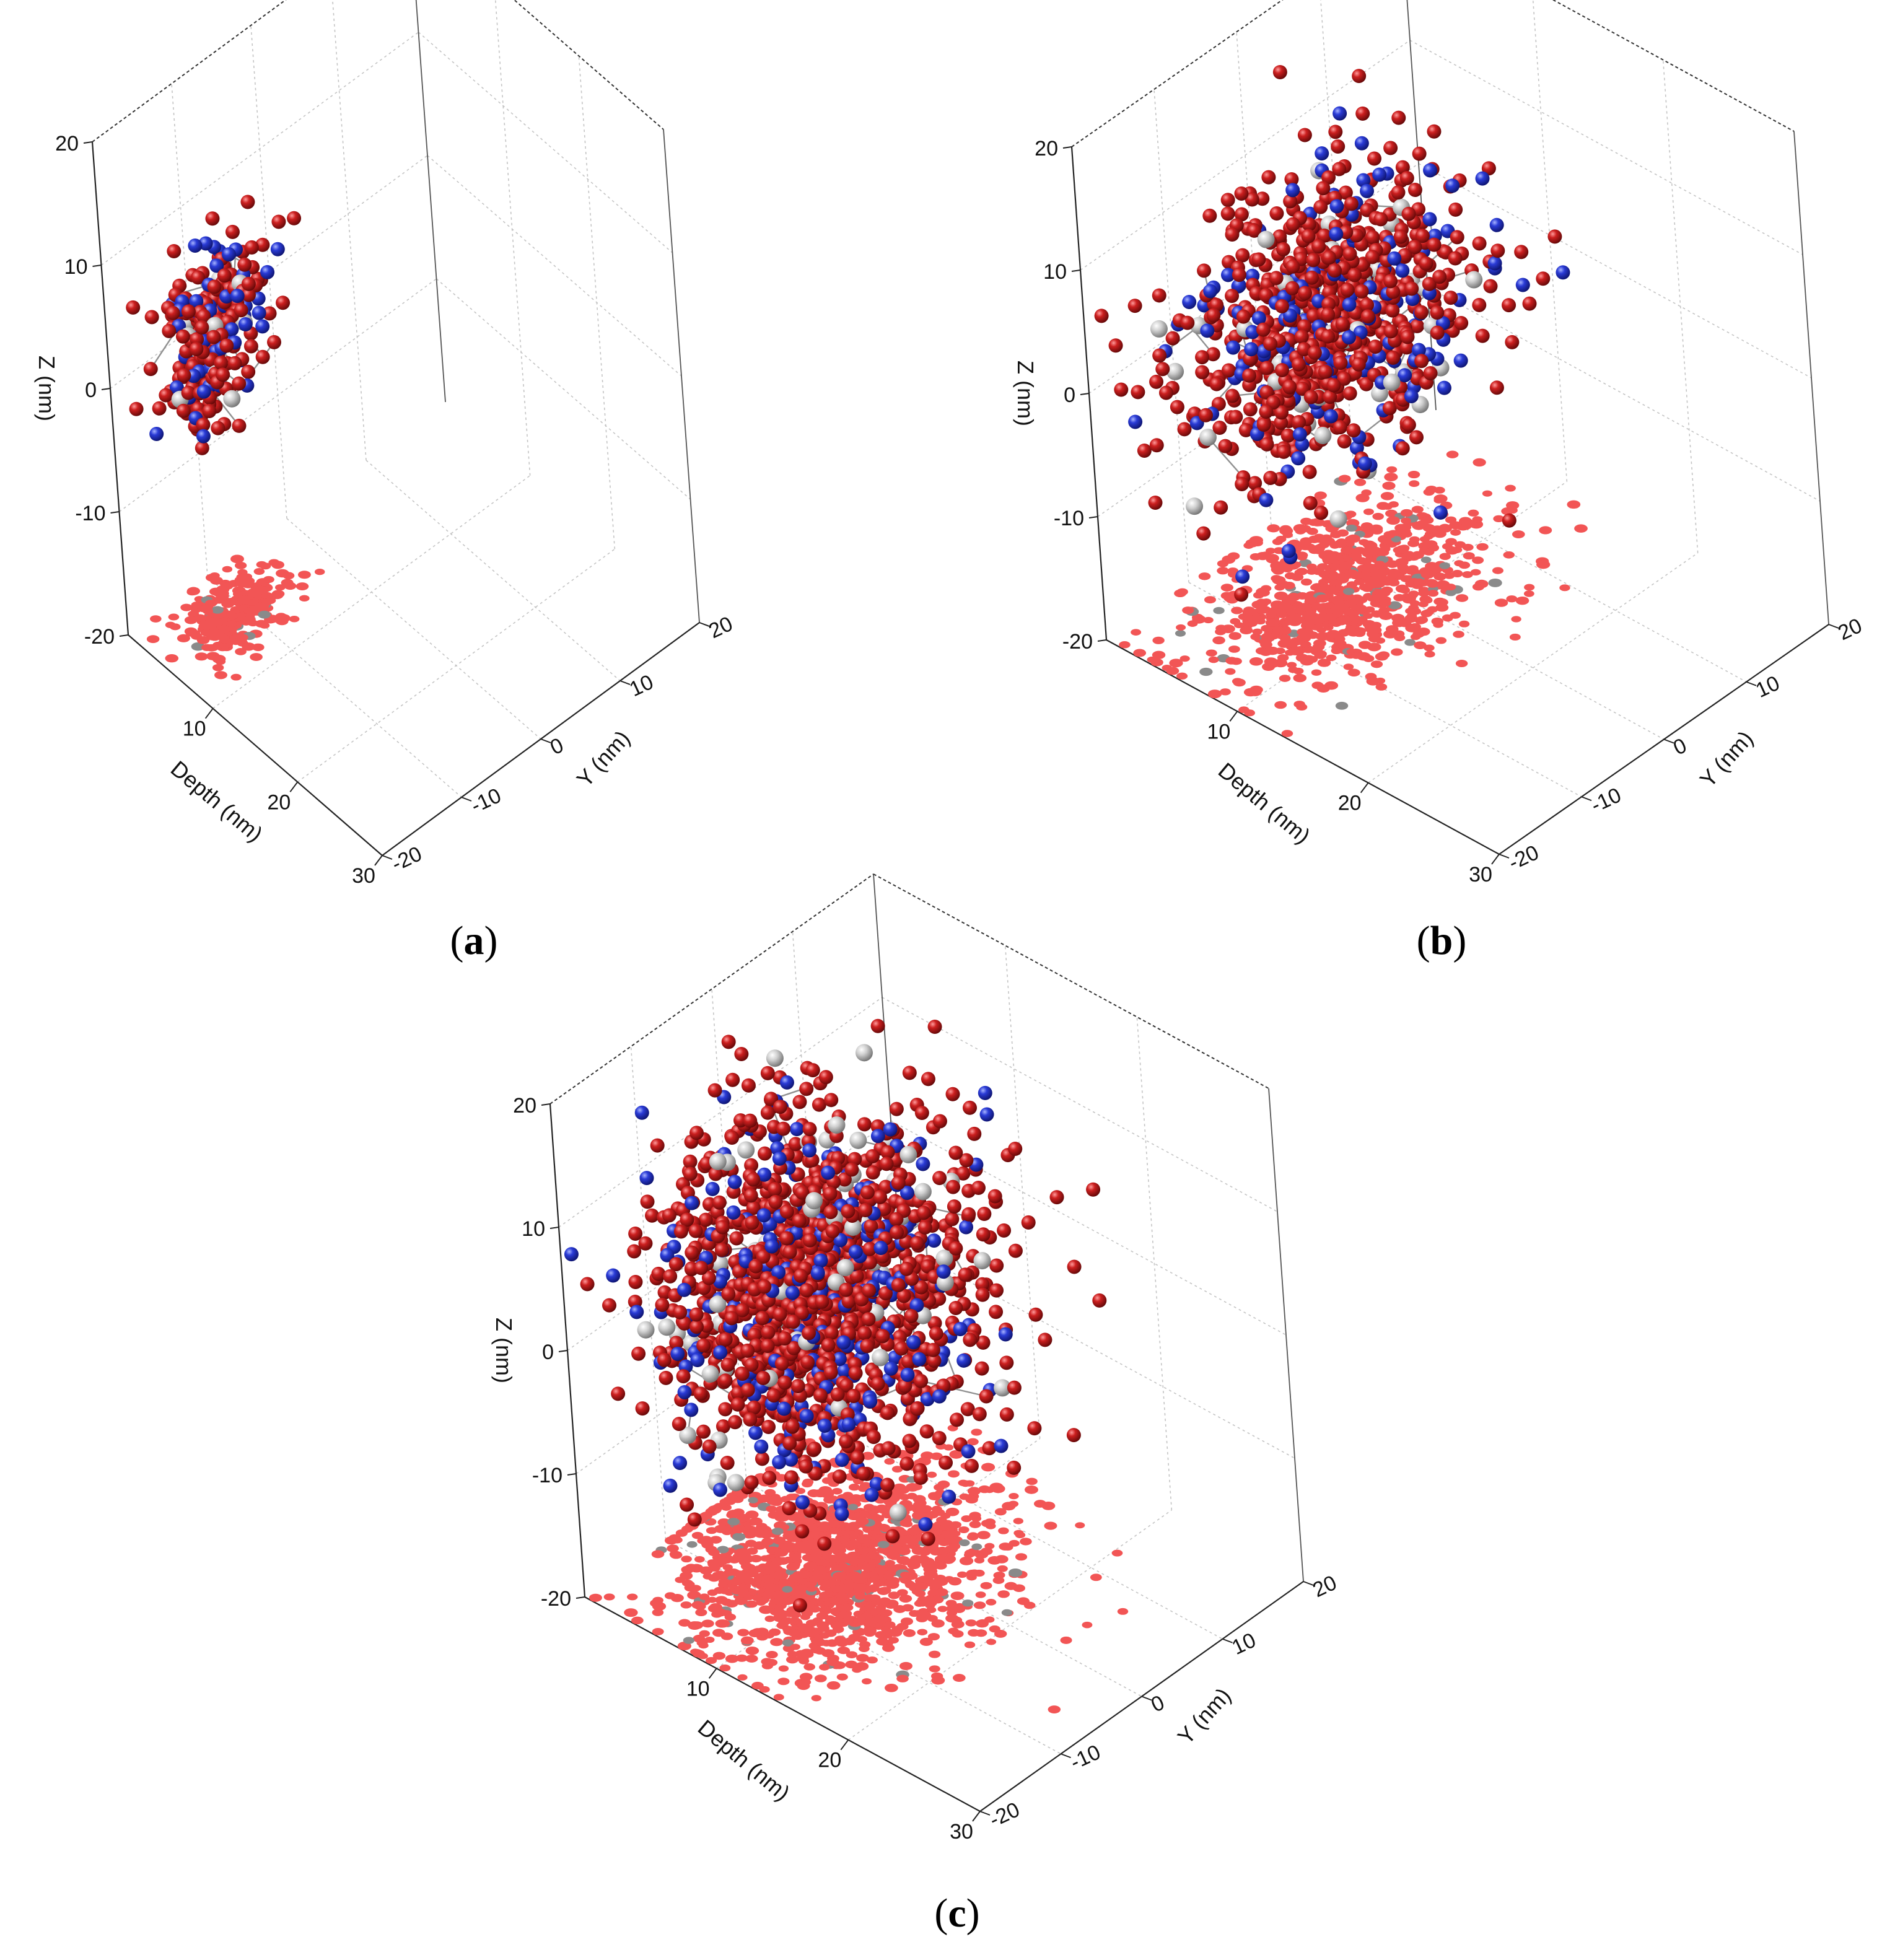 This screenshot has height=1960, width=1895. What do you see at coordinates (556, 746) in the screenshot?
I see `y-tick-label: 0` at bounding box center [556, 746].